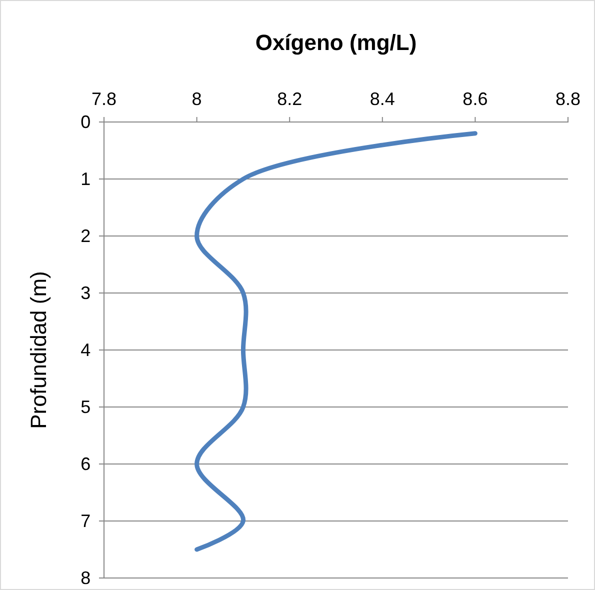 The width and height of the screenshot is (595, 590). What do you see at coordinates (568, 99) in the screenshot?
I see `x-tick-label: 8.8` at bounding box center [568, 99].